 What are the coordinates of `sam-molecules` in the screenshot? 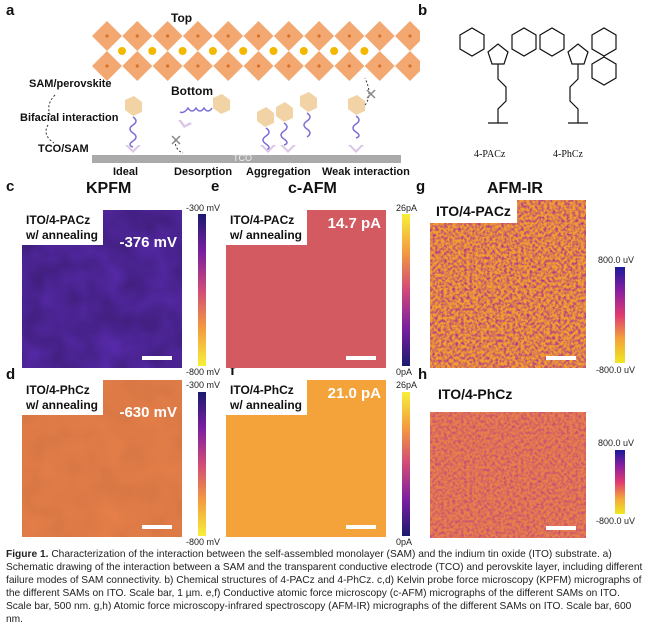 It's located at (245, 109).